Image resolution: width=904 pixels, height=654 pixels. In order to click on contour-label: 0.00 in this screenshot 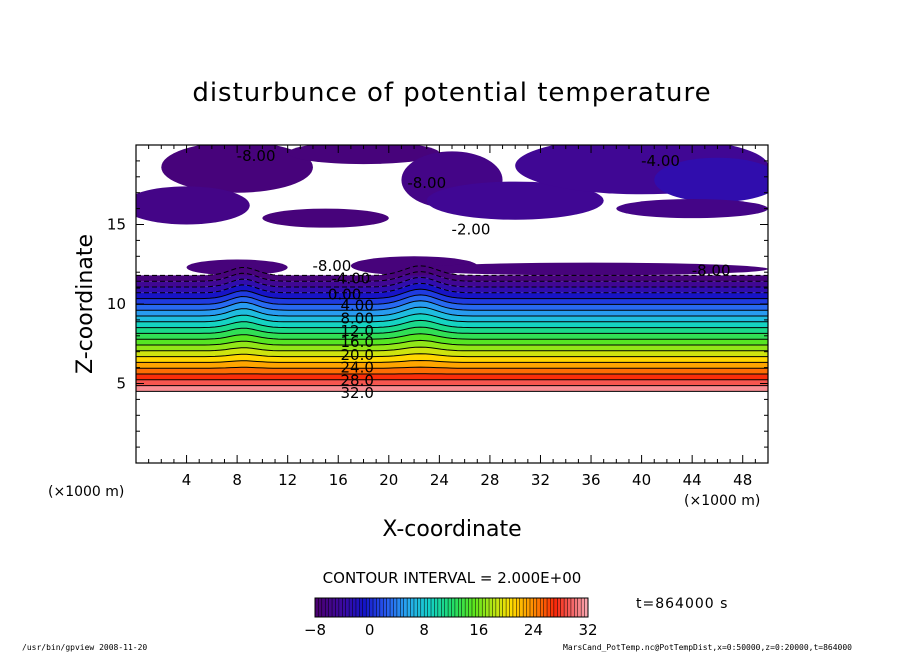, I will do `click(344, 294)`.